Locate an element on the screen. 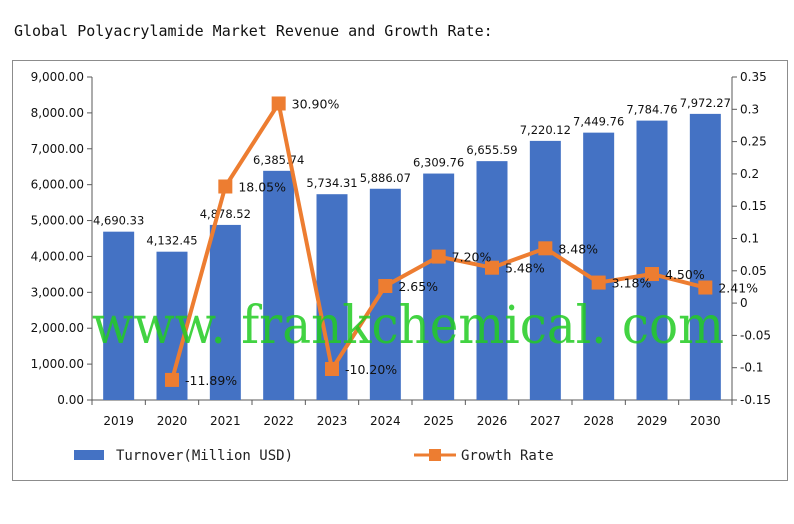  growth-rate-label: 3.18% is located at coordinates (632, 283).